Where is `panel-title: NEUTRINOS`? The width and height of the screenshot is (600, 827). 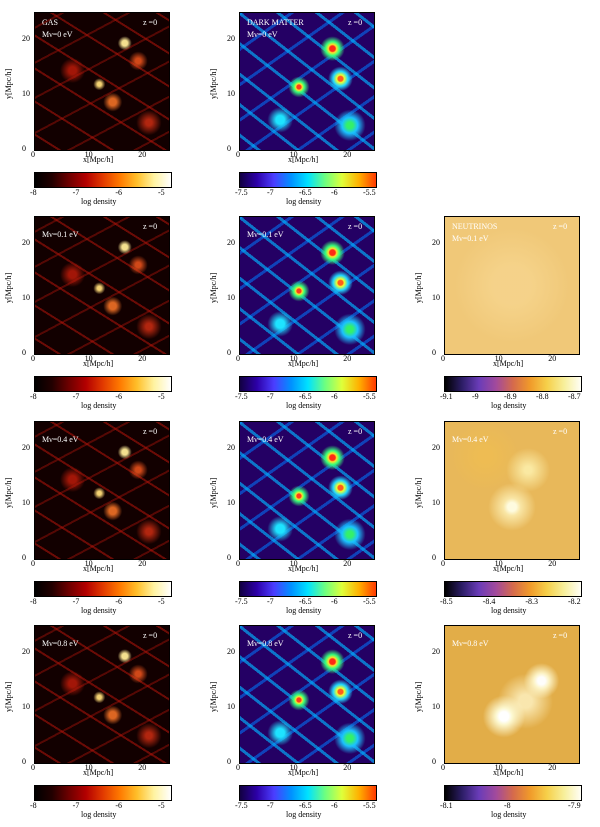 panel-title: NEUTRINOS is located at coordinates (475, 226).